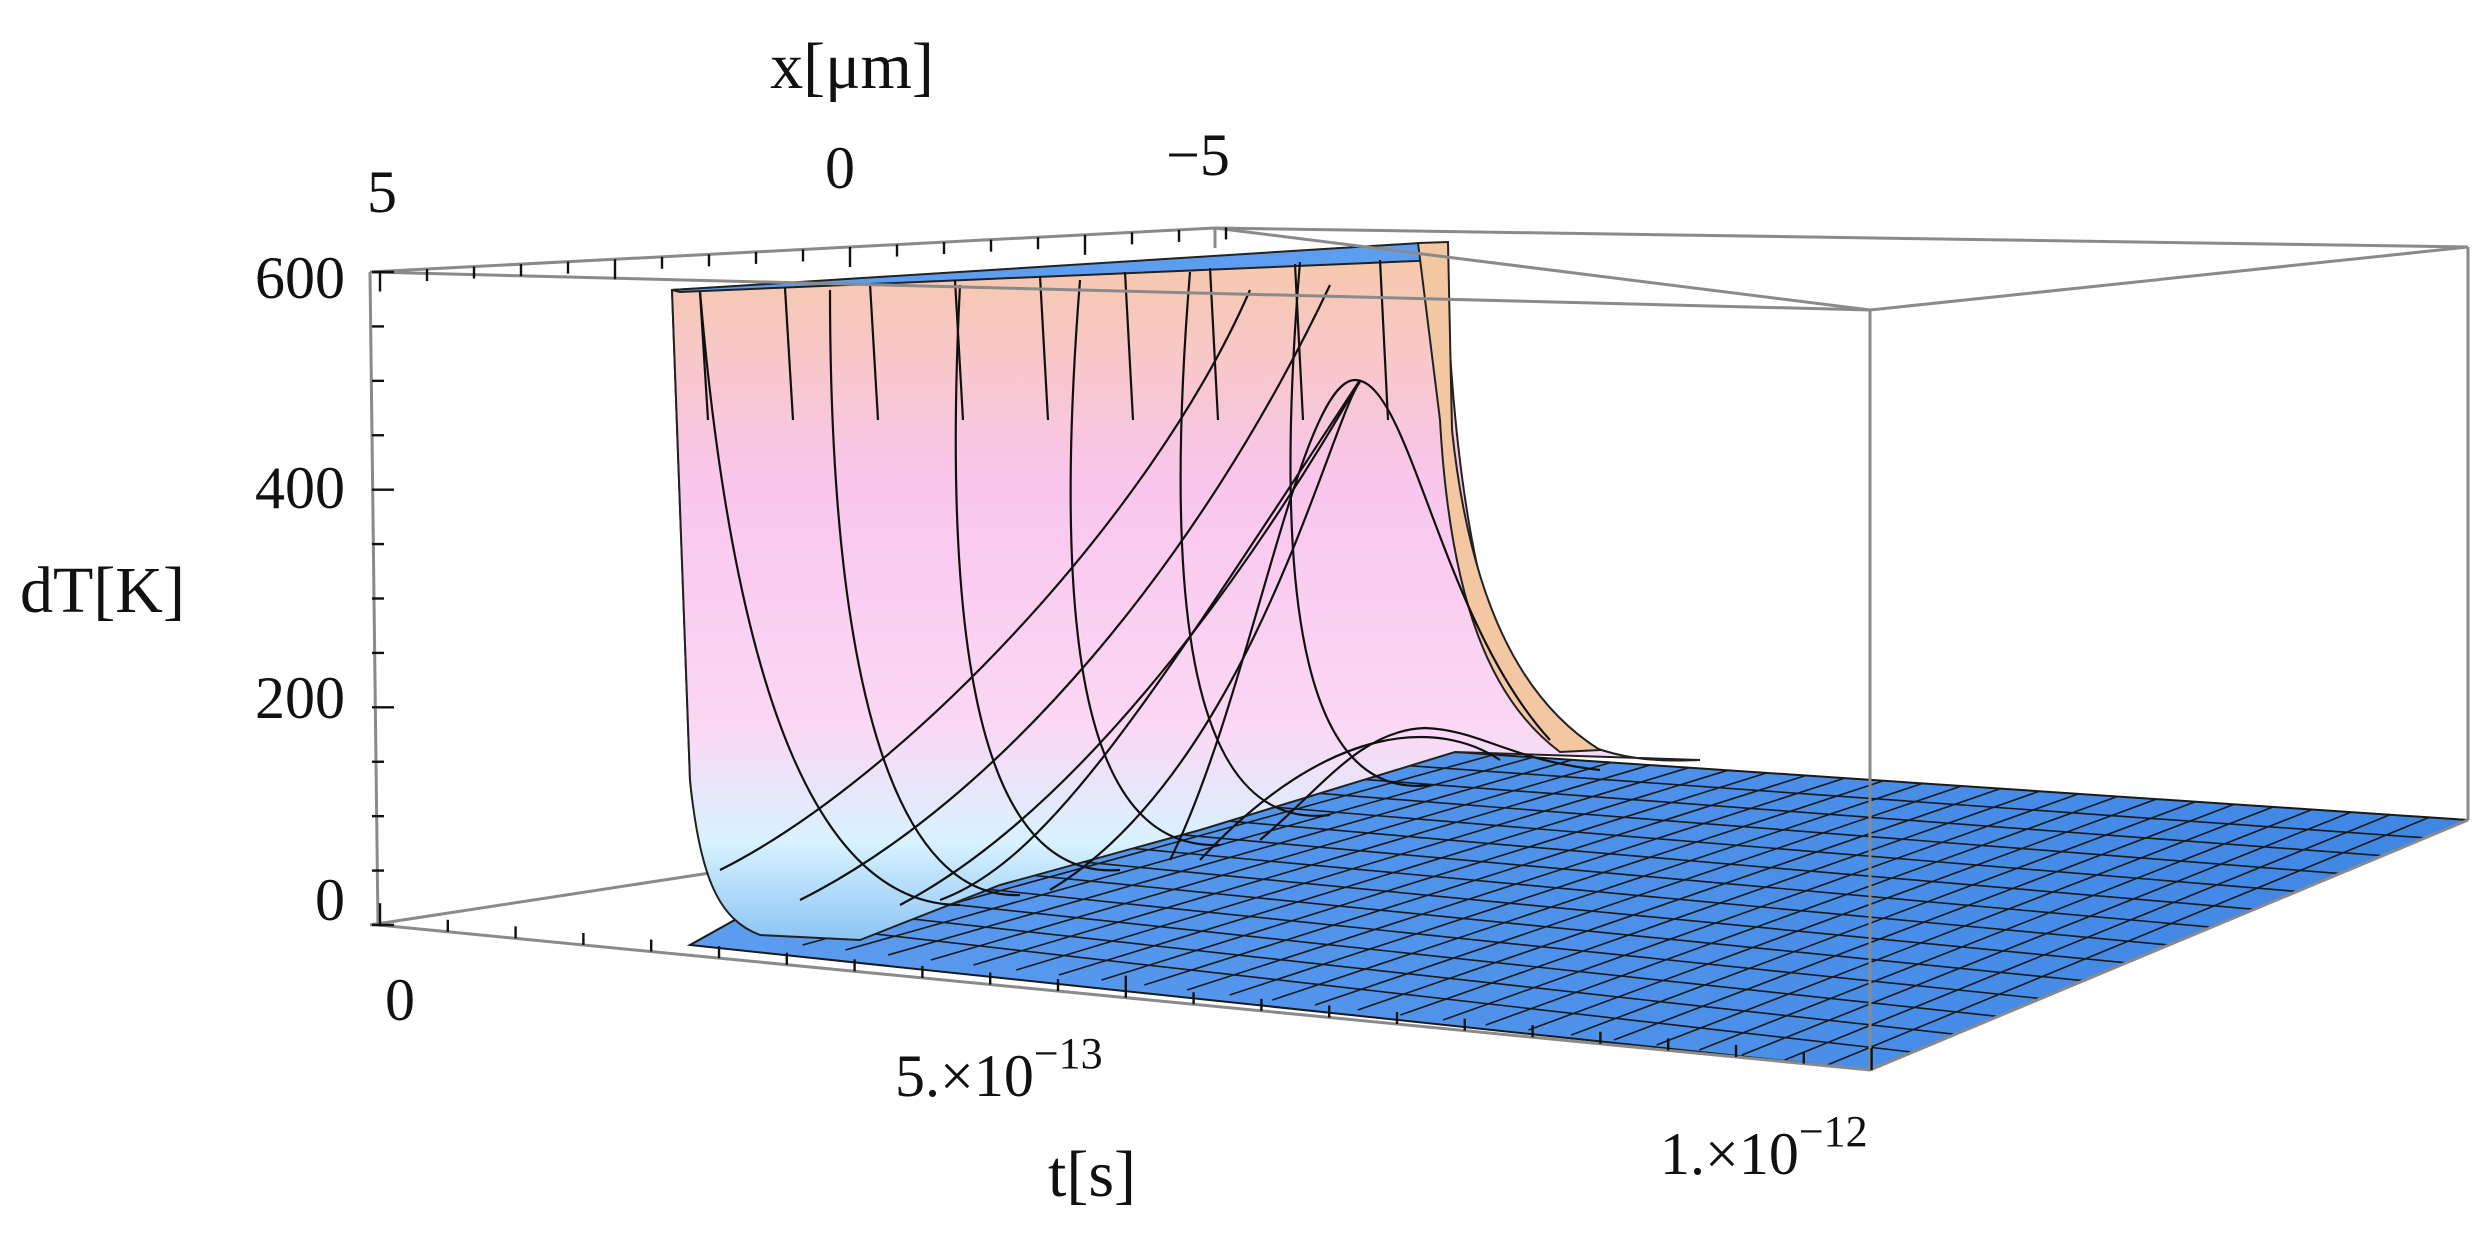 Image resolution: width=2490 pixels, height=1234 pixels. Describe the element at coordinates (964, 1076) in the screenshot. I see `t-tick-base: 5.×10` at that location.